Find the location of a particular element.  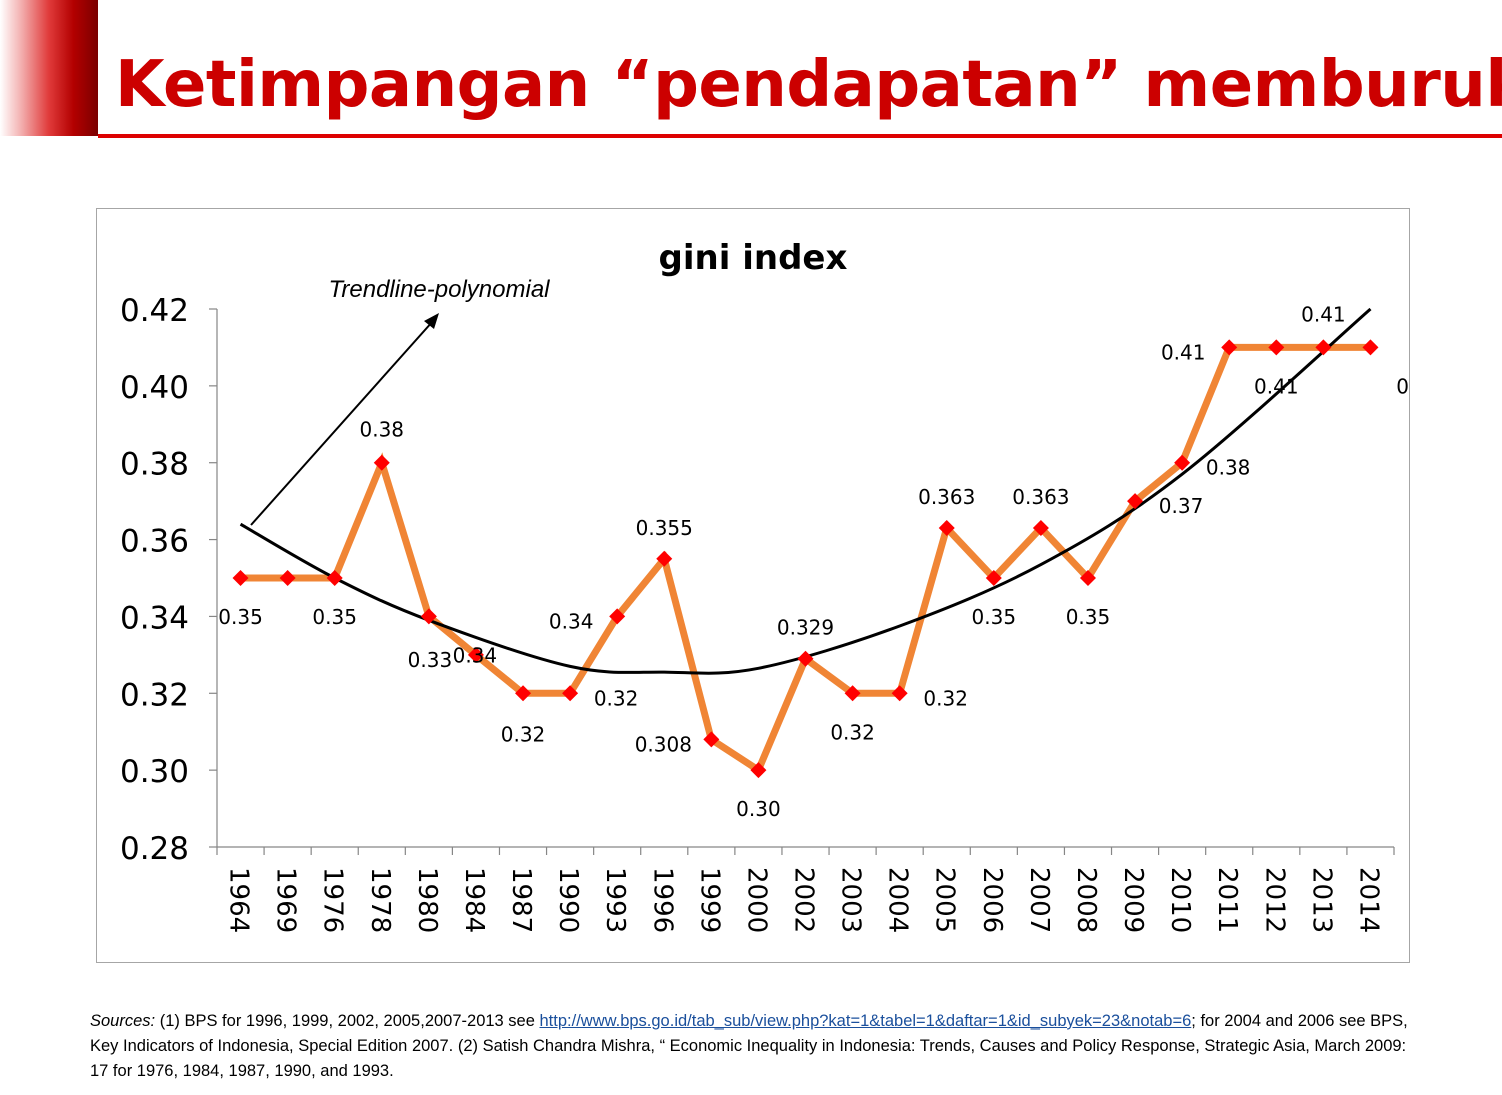

x-tick-label: 2005 is located at coordinates (945, 900).